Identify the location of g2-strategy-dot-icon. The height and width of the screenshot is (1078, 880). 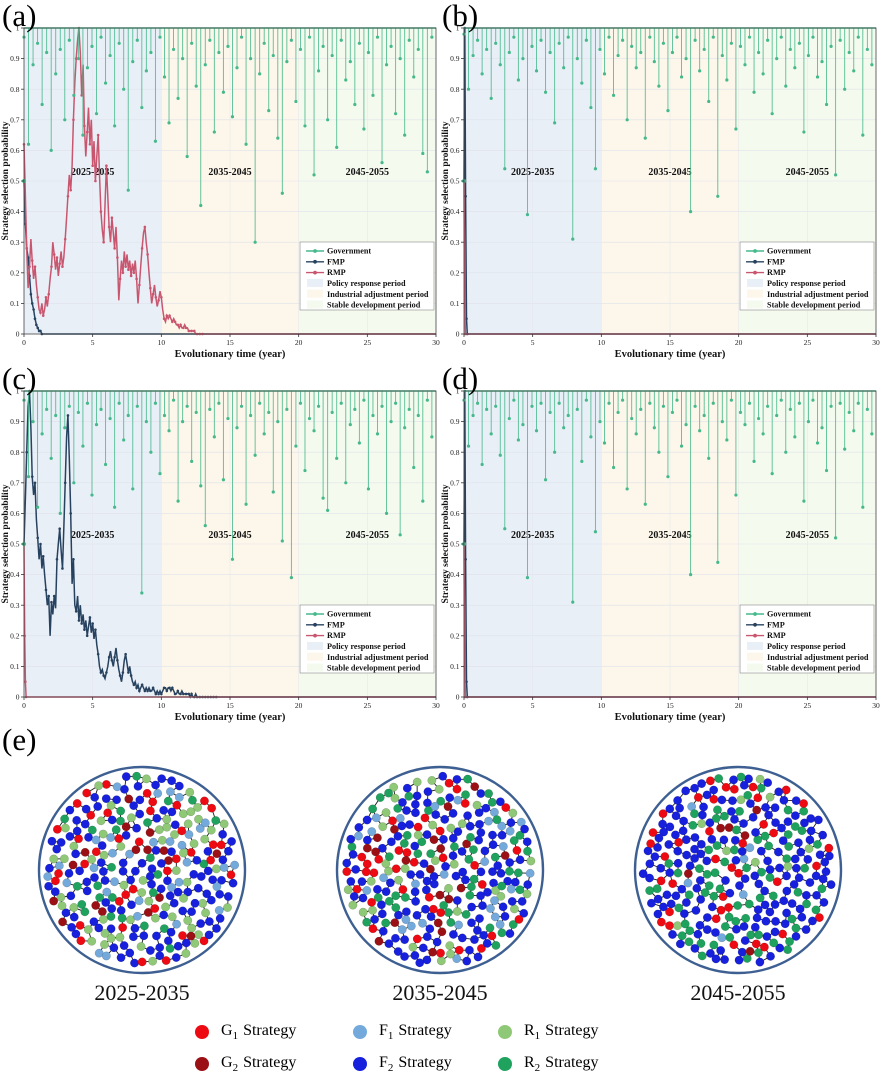
(202, 1064).